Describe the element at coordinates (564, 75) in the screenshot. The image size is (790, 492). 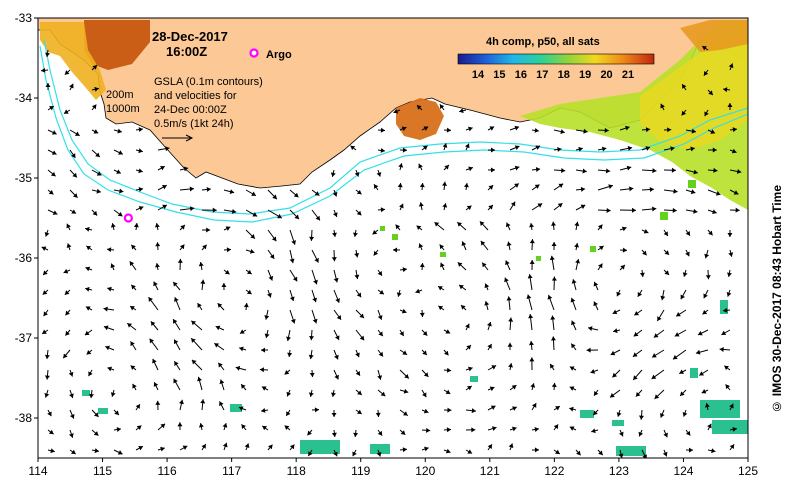
I see `colorbar-tick-label: 18` at that location.